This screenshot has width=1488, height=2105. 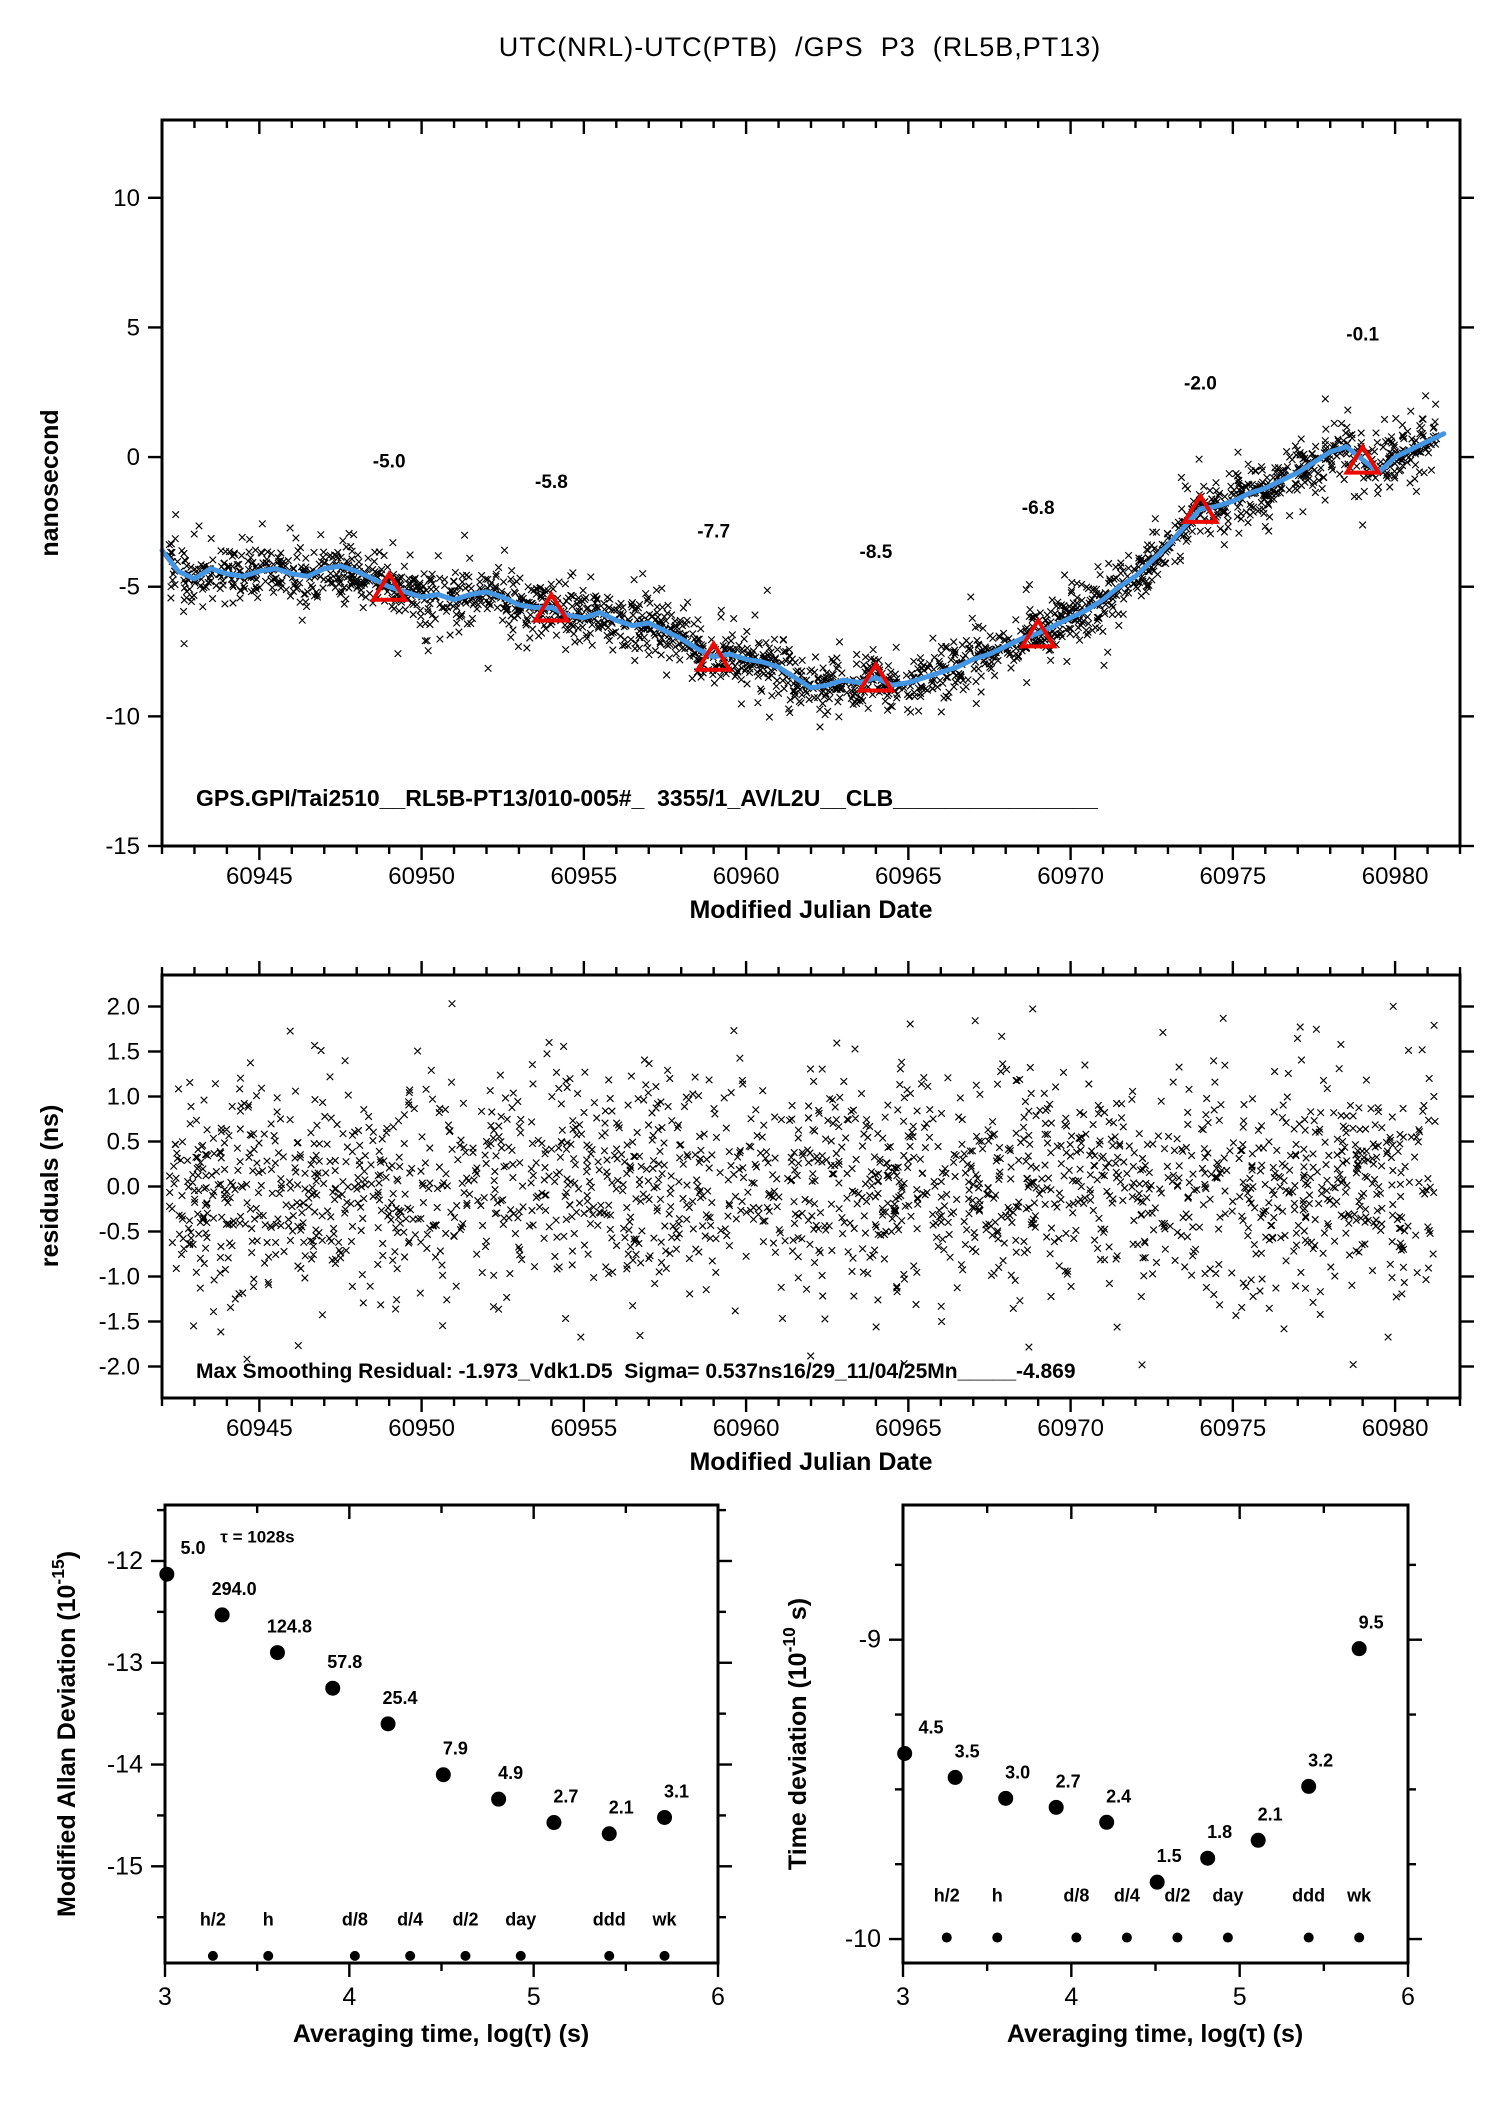 I want to click on tau-note: τ = 1028s, so click(x=257, y=1537).